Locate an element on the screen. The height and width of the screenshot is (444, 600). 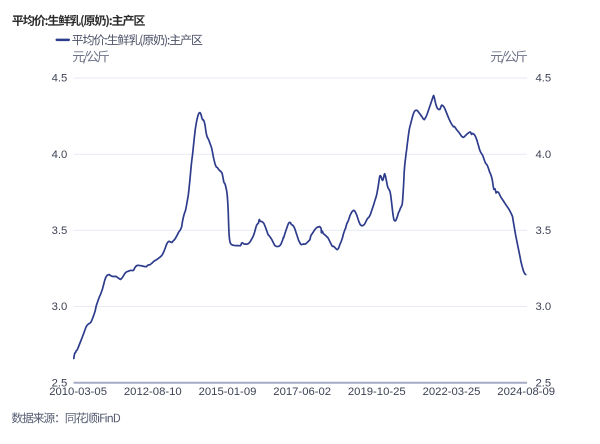
svg-text: 2019-10-25 is located at coordinates (377, 392).